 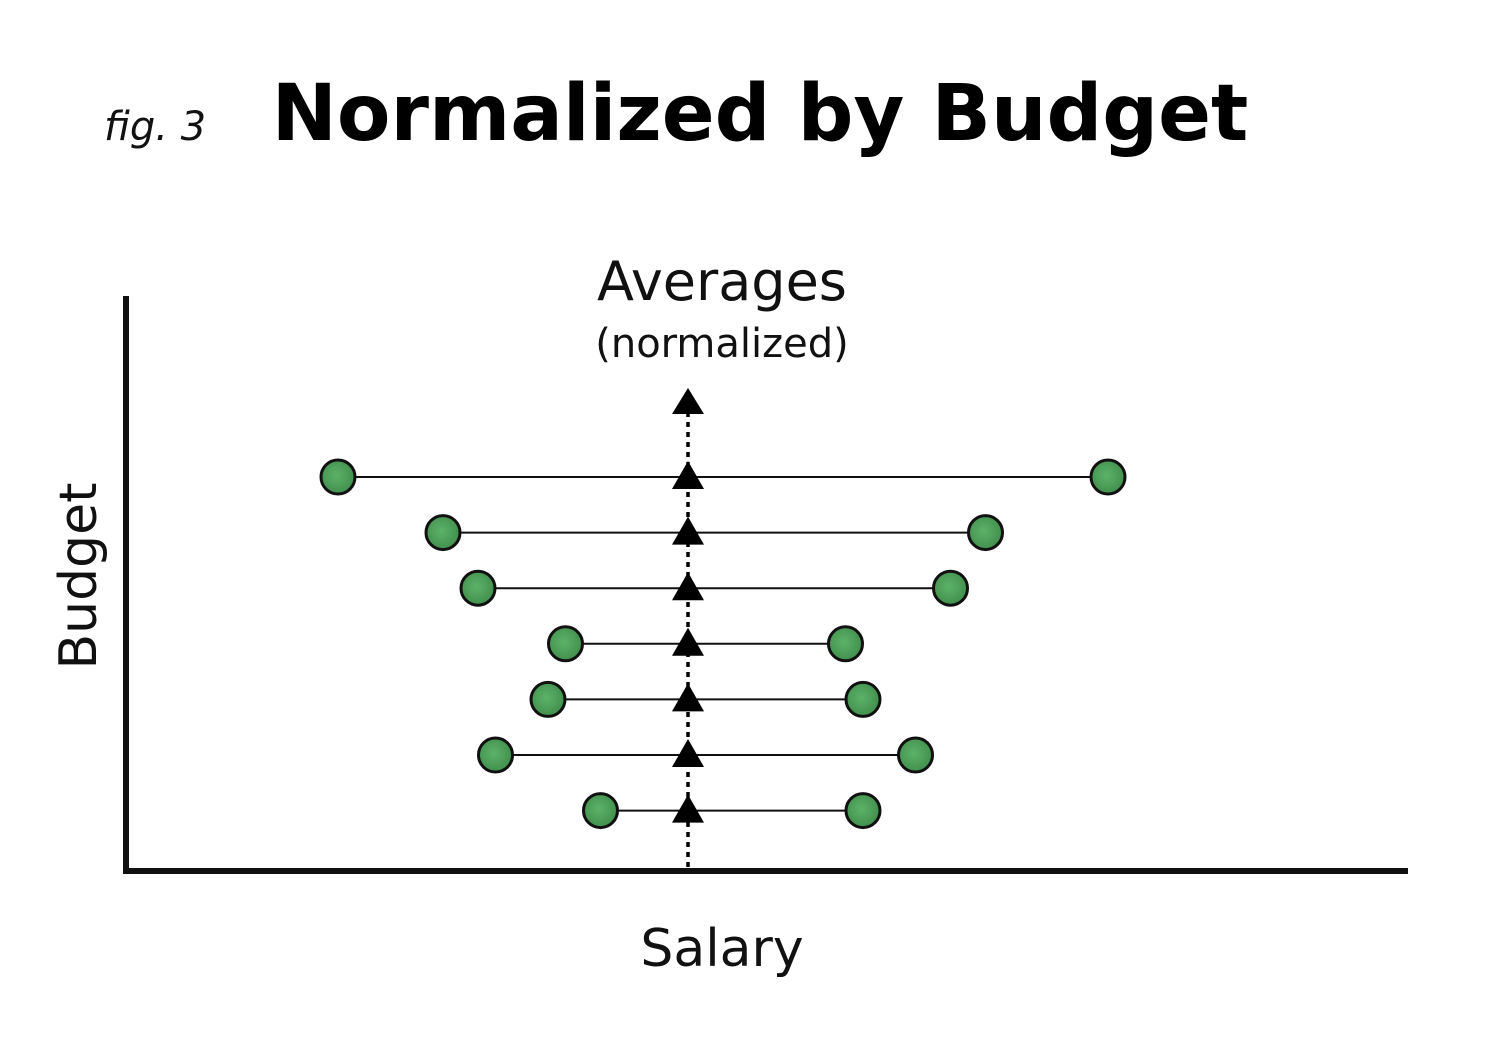 What do you see at coordinates (721, 949) in the screenshot?
I see `x-axis-label: Salary` at bounding box center [721, 949].